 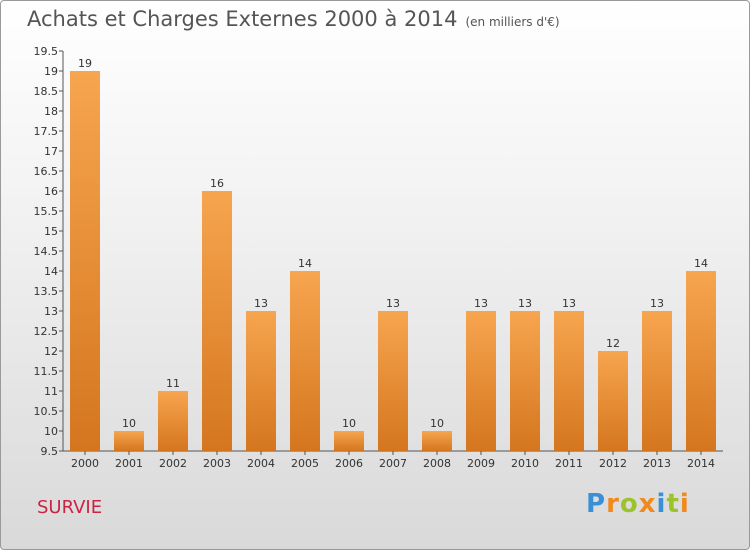 I want to click on y-tick-label: 14, so click(x=51, y=271).